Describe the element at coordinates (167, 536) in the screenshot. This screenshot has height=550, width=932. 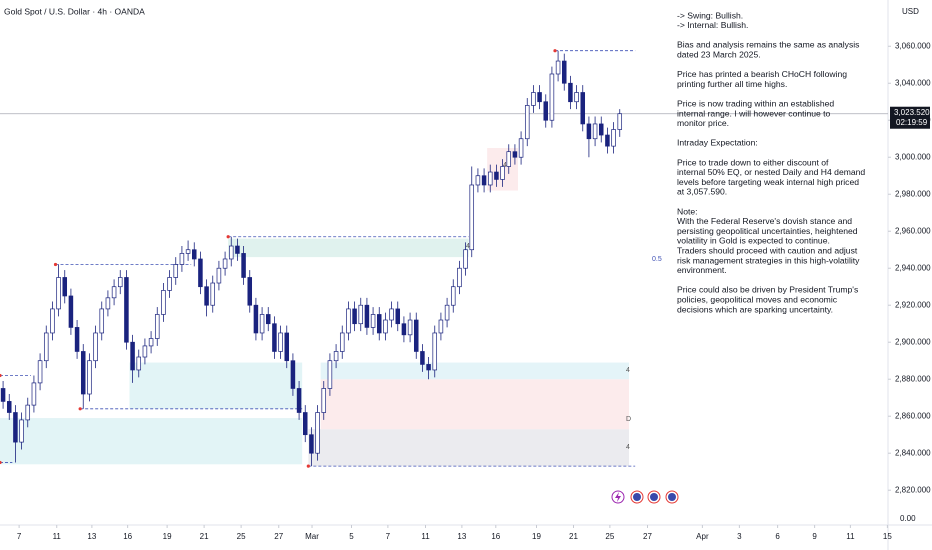
I see `x-tick-label: 19` at that location.